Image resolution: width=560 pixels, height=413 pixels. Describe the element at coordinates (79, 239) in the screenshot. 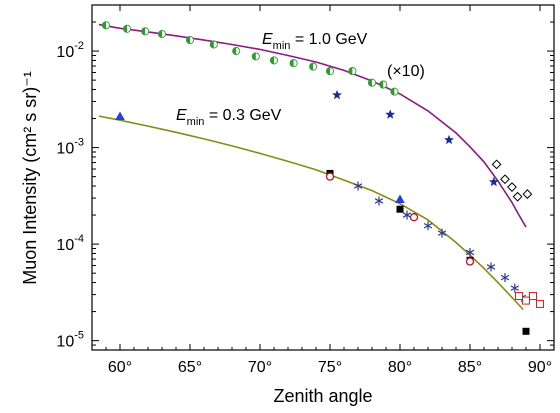

I see `y-tick-exponent: -4` at that location.